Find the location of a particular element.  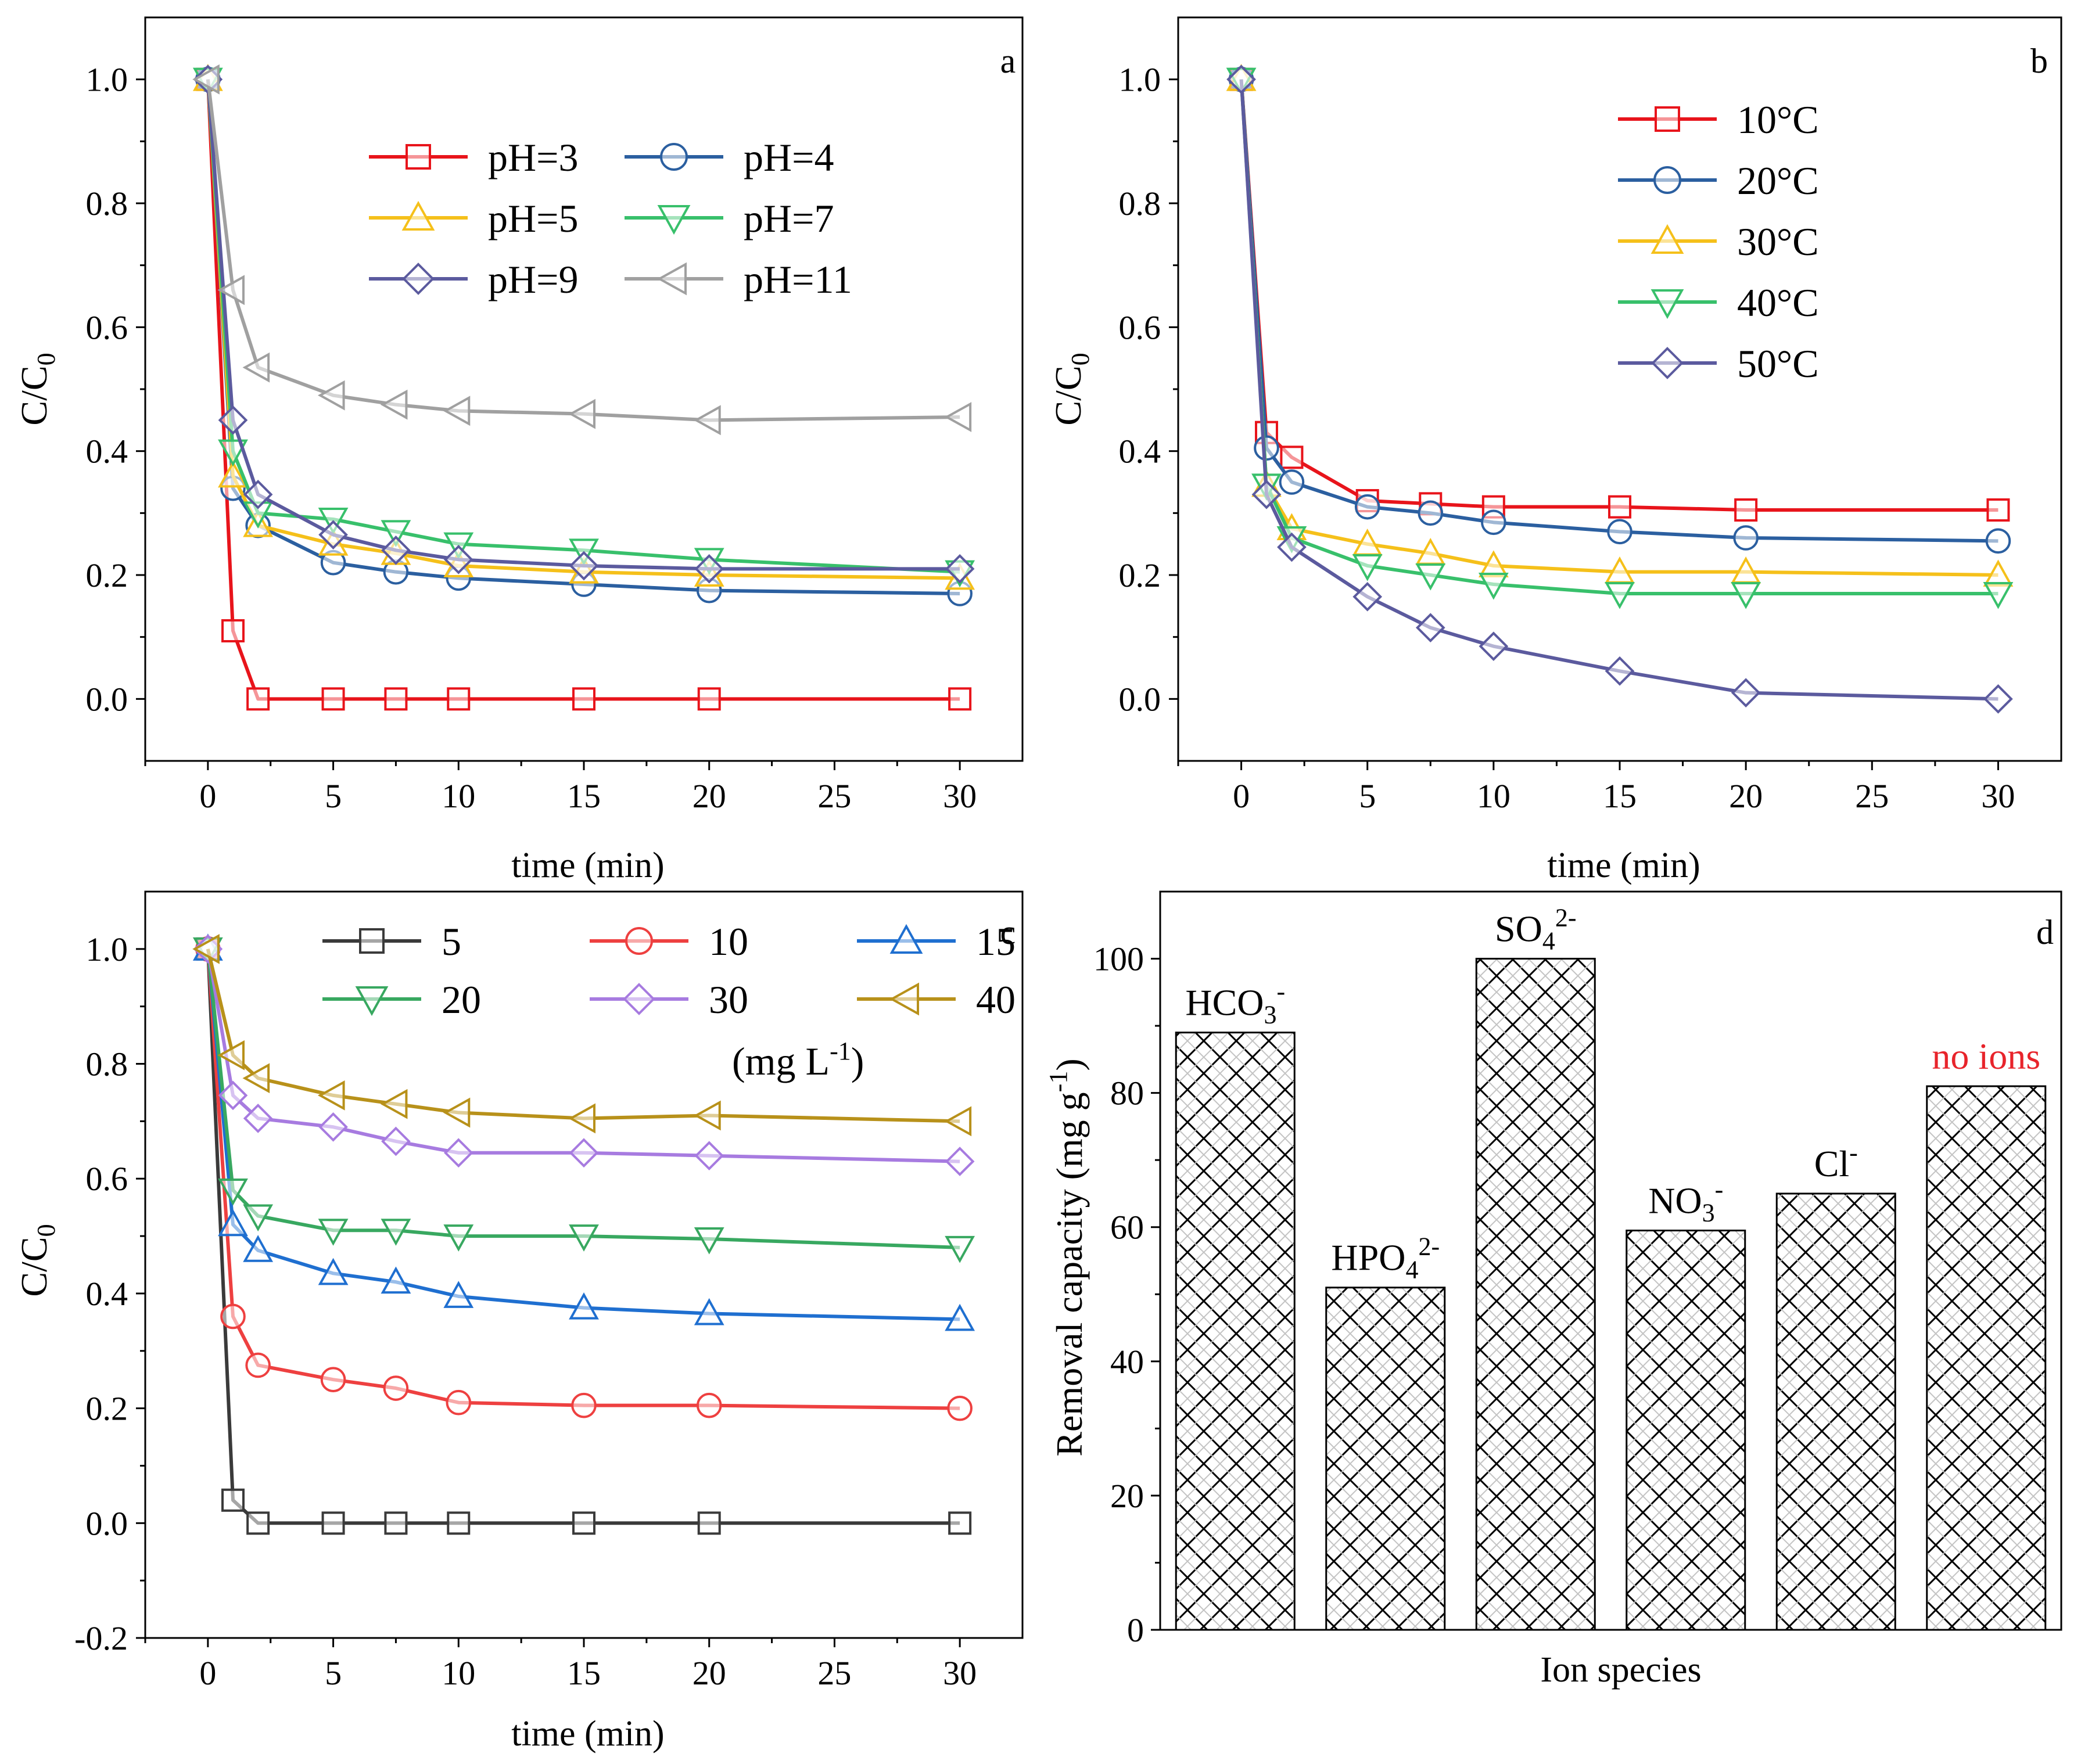

bar-label-sup: - is located at coordinates (1853, 1152).